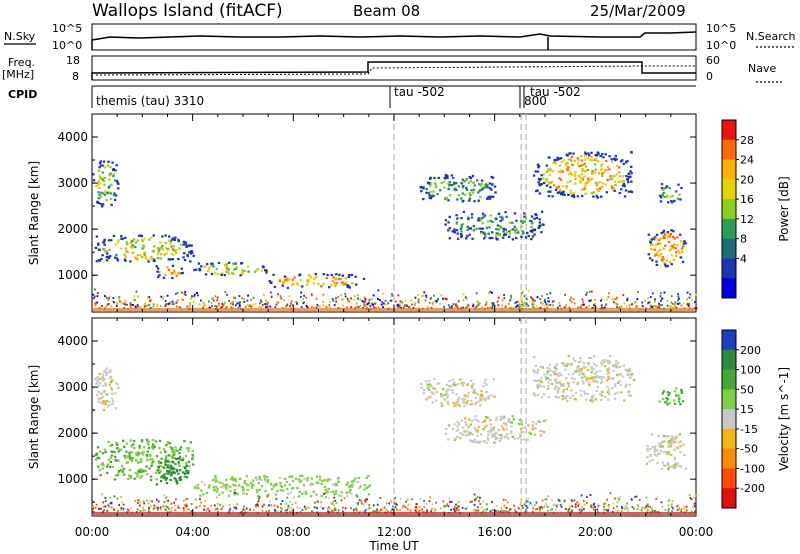 This screenshot has width=800, height=554. Describe the element at coordinates (729, 209) in the screenshot. I see `power-colorbar-swatch` at that location.